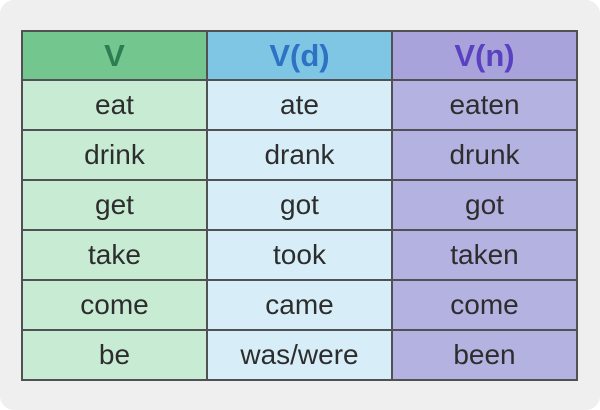 This screenshot has width=600, height=410. I want to click on verb-cell: drink, so click(114, 155).